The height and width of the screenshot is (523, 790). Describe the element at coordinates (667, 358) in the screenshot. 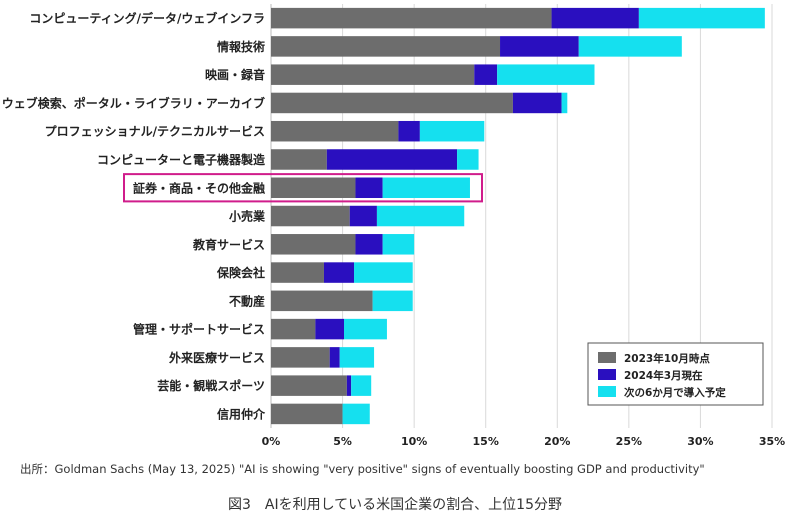

I see `legend-label: 2023年10月時点` at that location.